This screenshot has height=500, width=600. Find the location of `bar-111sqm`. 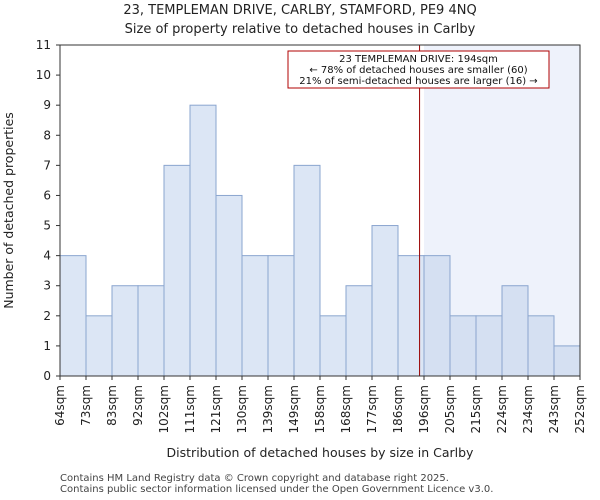

bar-111sqm is located at coordinates (203, 240).